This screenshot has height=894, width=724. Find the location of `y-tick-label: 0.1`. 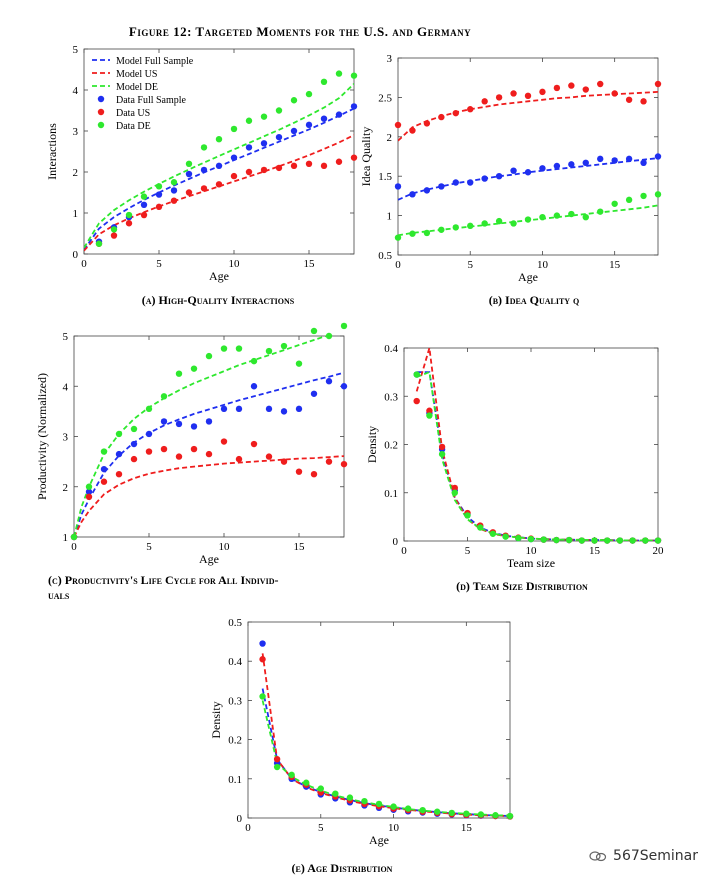

y-tick-label: 0.1 is located at coordinates (391, 494).